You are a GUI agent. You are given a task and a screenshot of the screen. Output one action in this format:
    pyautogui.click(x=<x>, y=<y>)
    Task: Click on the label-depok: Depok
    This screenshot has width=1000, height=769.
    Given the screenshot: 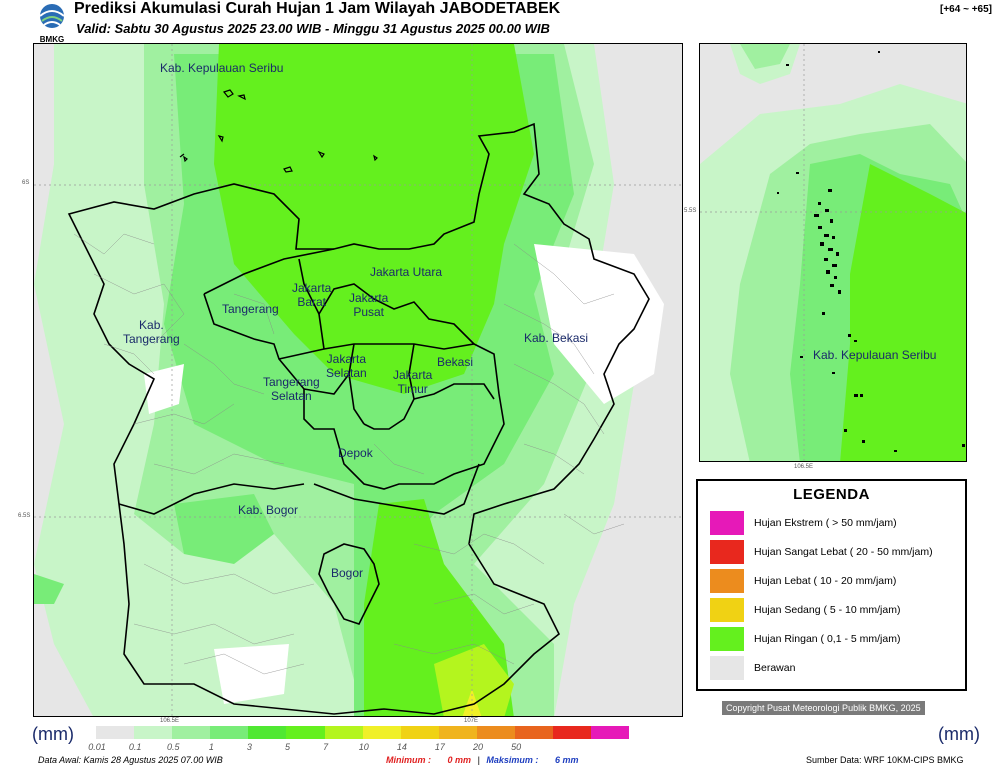 What is the action you would take?
    pyautogui.click(x=355, y=453)
    